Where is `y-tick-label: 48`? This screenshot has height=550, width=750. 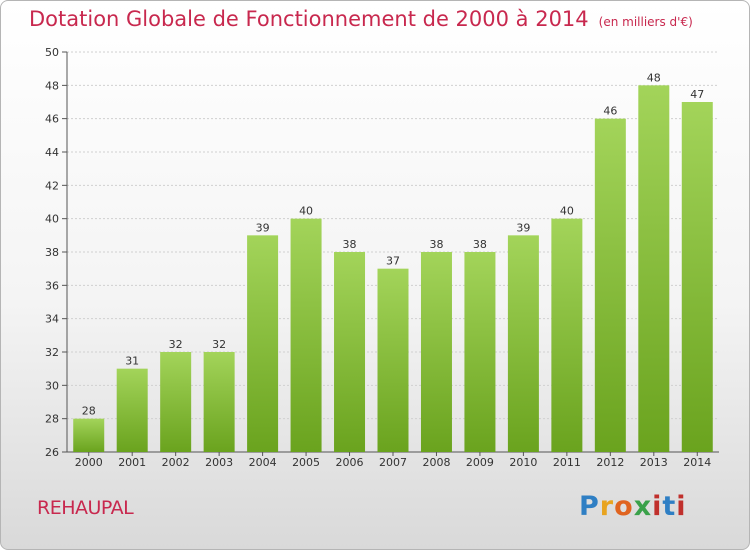 y-tick-label: 48 is located at coordinates (52, 85).